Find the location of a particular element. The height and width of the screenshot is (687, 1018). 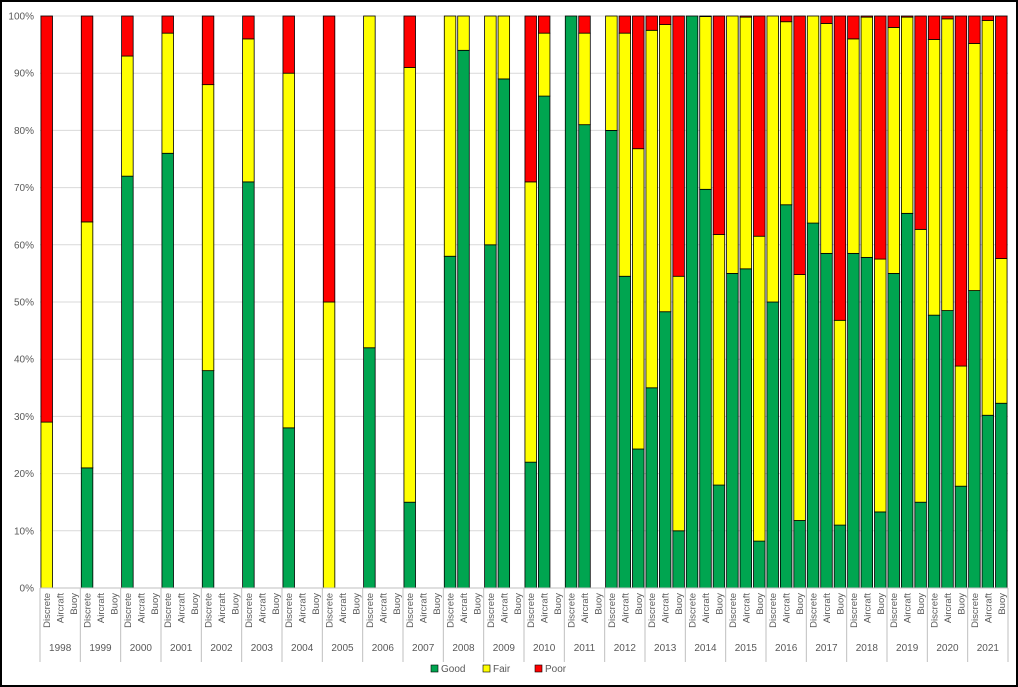

bar-segment-fair-2000-discrete is located at coordinates (127, 116).